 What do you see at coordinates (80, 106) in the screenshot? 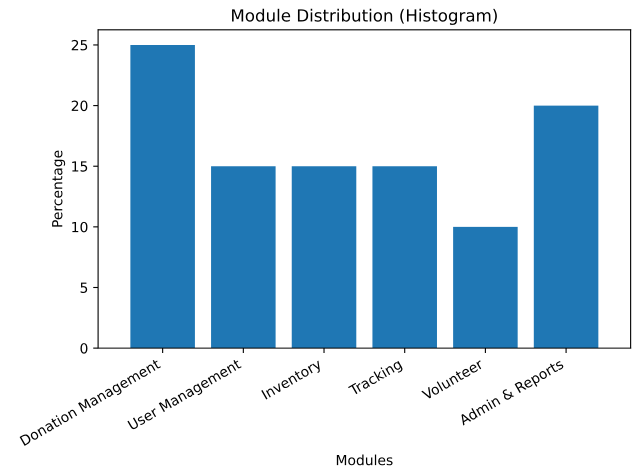
I see `y-tick-label: 20` at bounding box center [80, 106].